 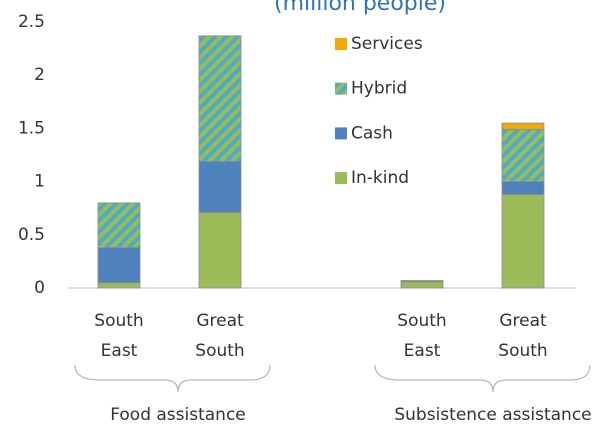 I want to click on y-tick-label: 1, so click(x=39, y=182).